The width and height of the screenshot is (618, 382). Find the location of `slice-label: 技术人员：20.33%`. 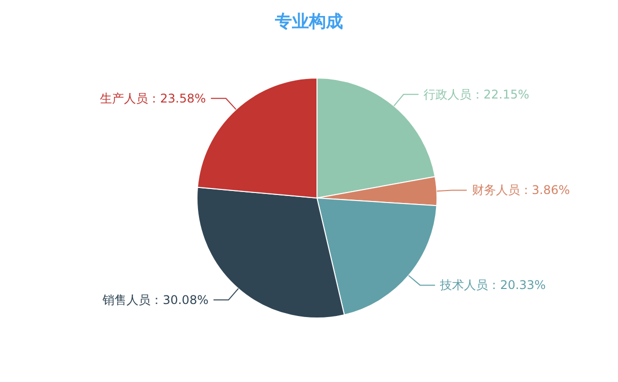

slice-label: 技术人员：20.33% is located at coordinates (492, 285).